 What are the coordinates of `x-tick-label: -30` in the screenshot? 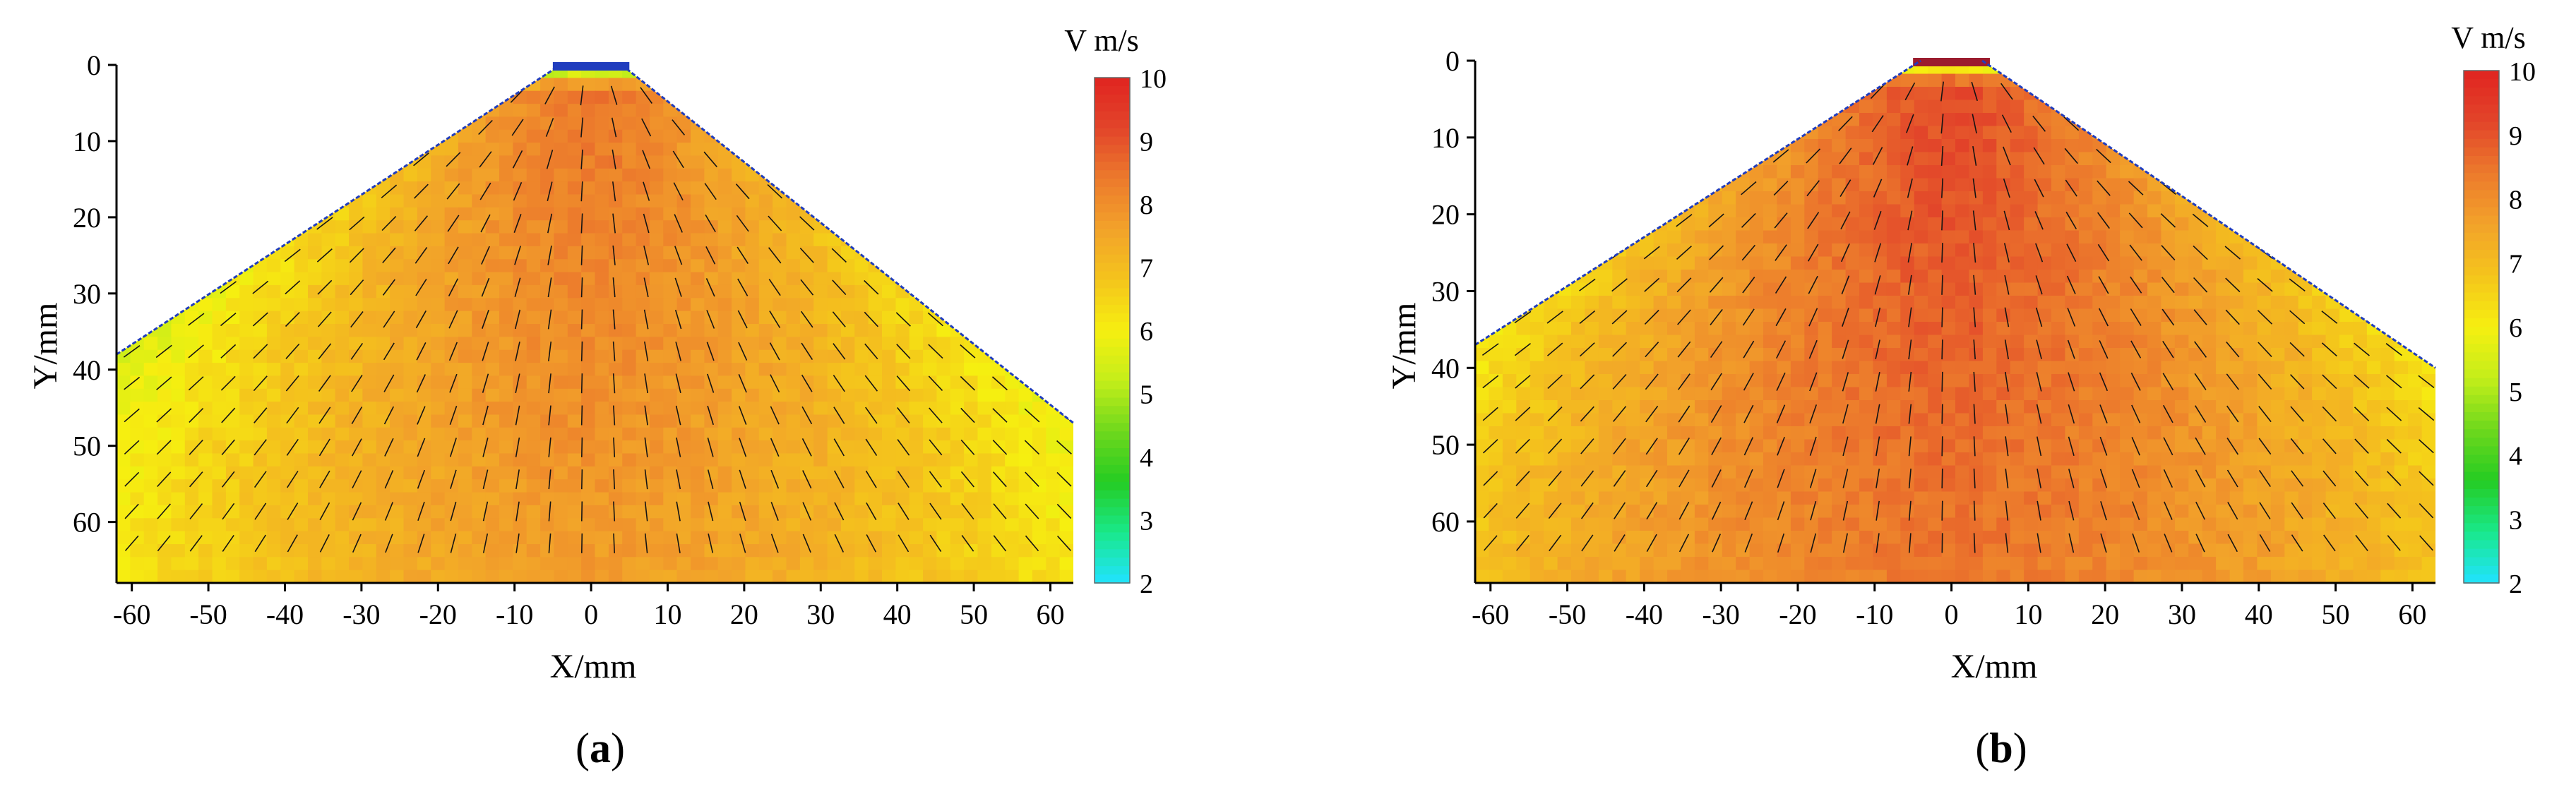 It's located at (1720, 614).